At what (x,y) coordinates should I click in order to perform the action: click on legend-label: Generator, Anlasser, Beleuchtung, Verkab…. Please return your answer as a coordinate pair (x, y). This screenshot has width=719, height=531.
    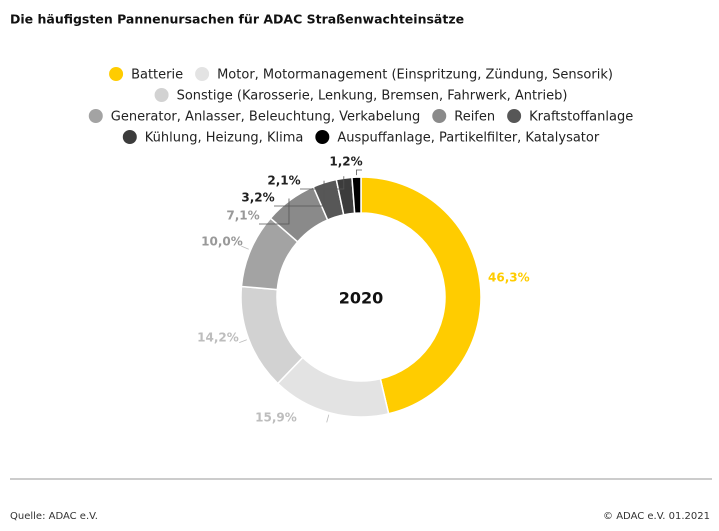
    Looking at the image, I should click on (265, 117).